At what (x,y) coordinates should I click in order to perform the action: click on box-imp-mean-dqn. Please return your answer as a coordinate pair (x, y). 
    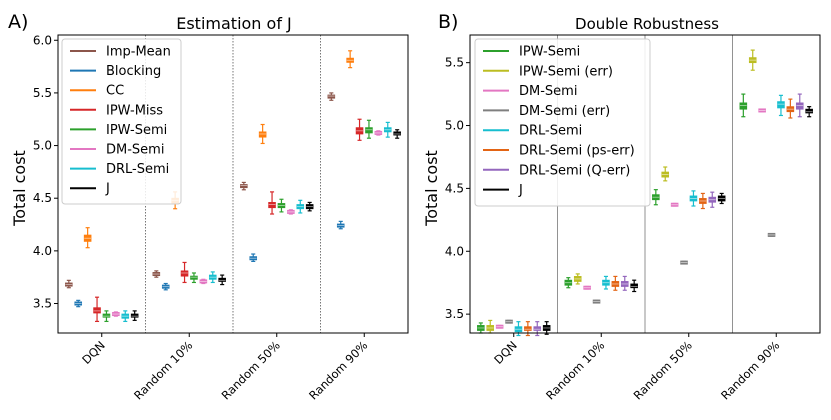
    Looking at the image, I should click on (69, 284).